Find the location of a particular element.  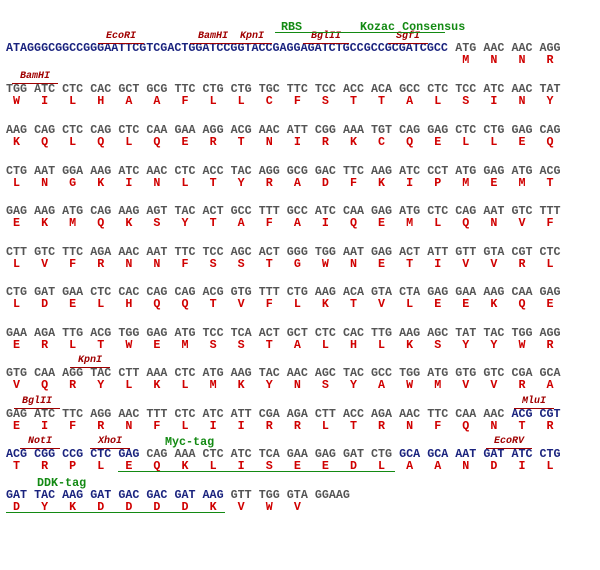

codon: GCA is located at coordinates (410, 454).